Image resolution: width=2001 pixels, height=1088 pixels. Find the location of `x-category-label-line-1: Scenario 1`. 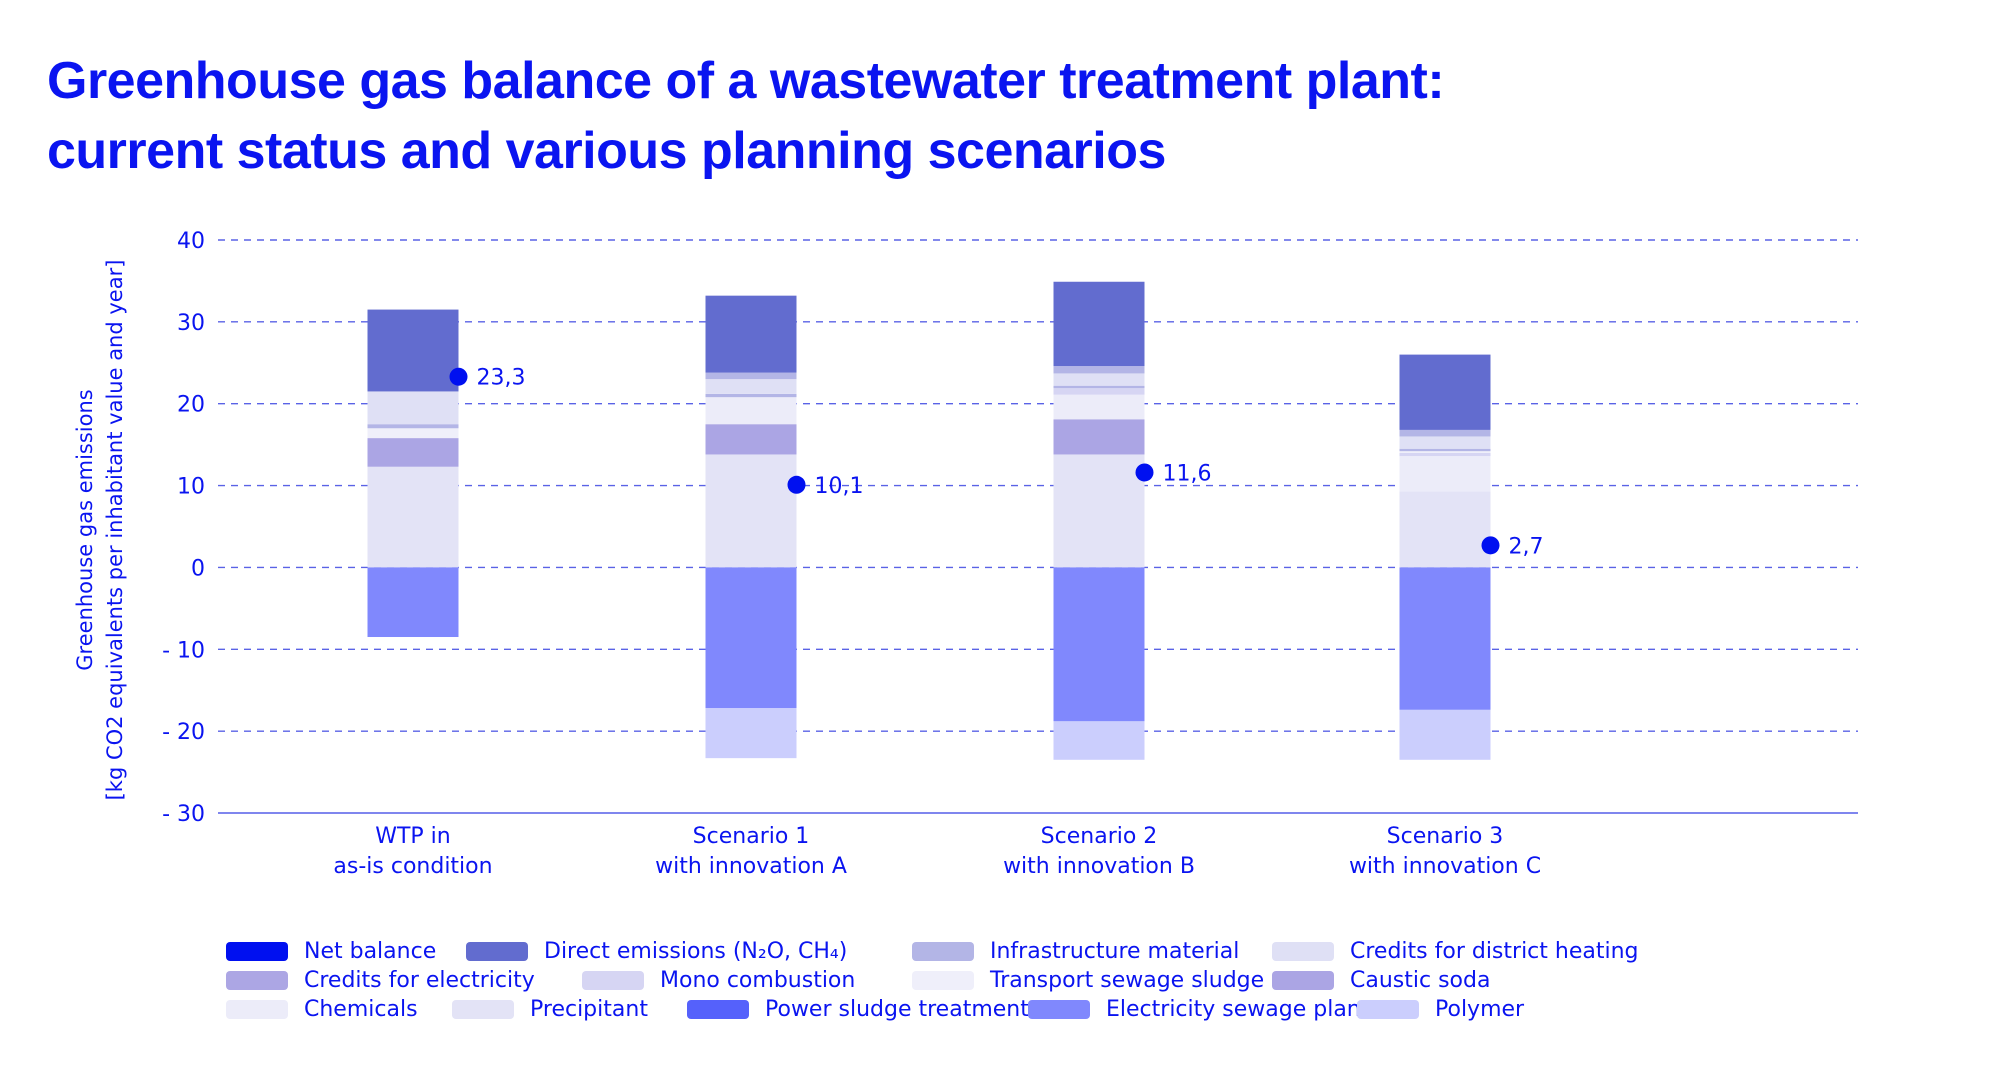

x-category-label-line-1: Scenario 1 is located at coordinates (751, 836).